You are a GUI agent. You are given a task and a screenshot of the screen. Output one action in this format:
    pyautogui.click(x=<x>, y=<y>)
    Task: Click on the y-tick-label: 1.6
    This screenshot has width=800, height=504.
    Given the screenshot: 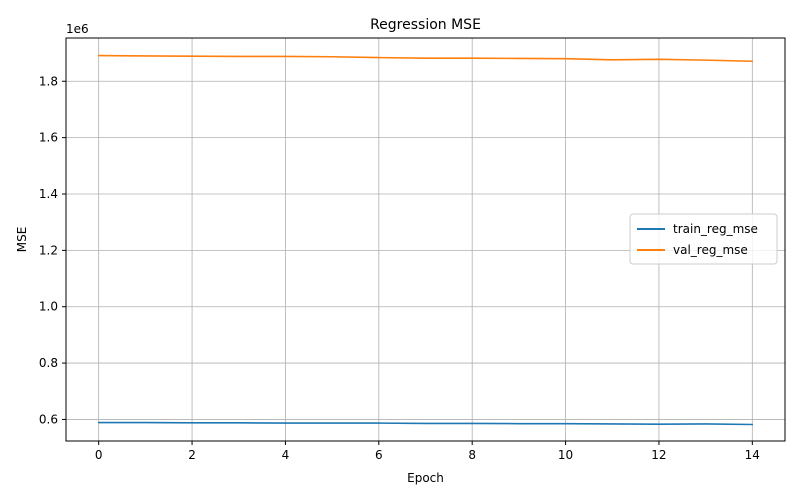 What is the action you would take?
    pyautogui.click(x=48, y=138)
    